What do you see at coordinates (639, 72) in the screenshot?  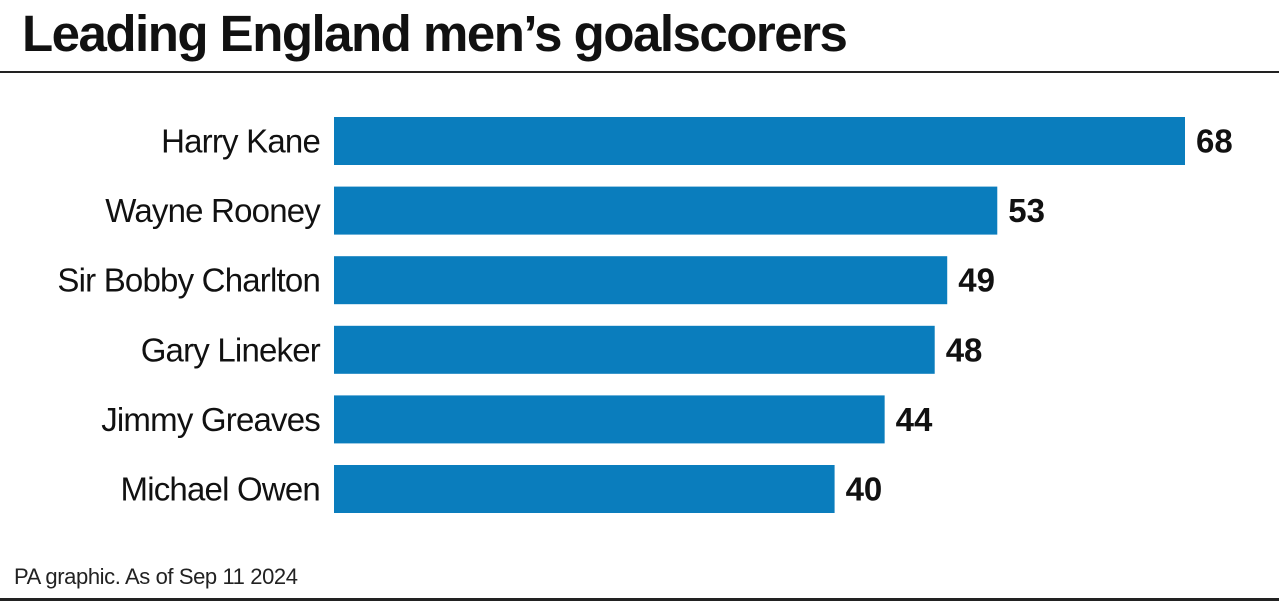 I see `title-divider` at bounding box center [639, 72].